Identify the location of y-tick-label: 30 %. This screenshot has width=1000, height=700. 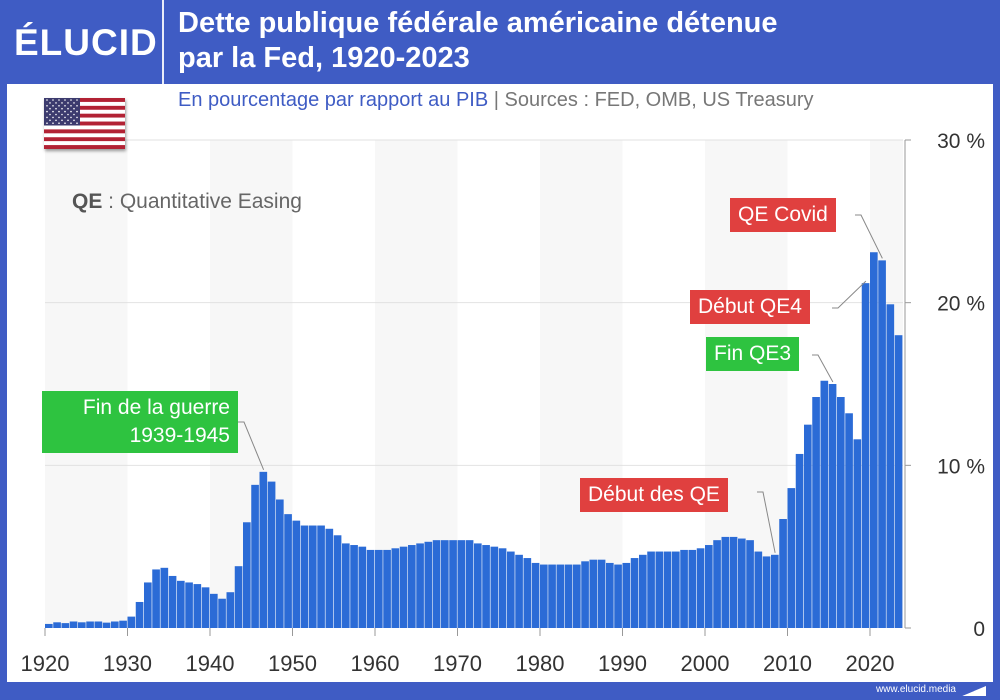
(961, 141).